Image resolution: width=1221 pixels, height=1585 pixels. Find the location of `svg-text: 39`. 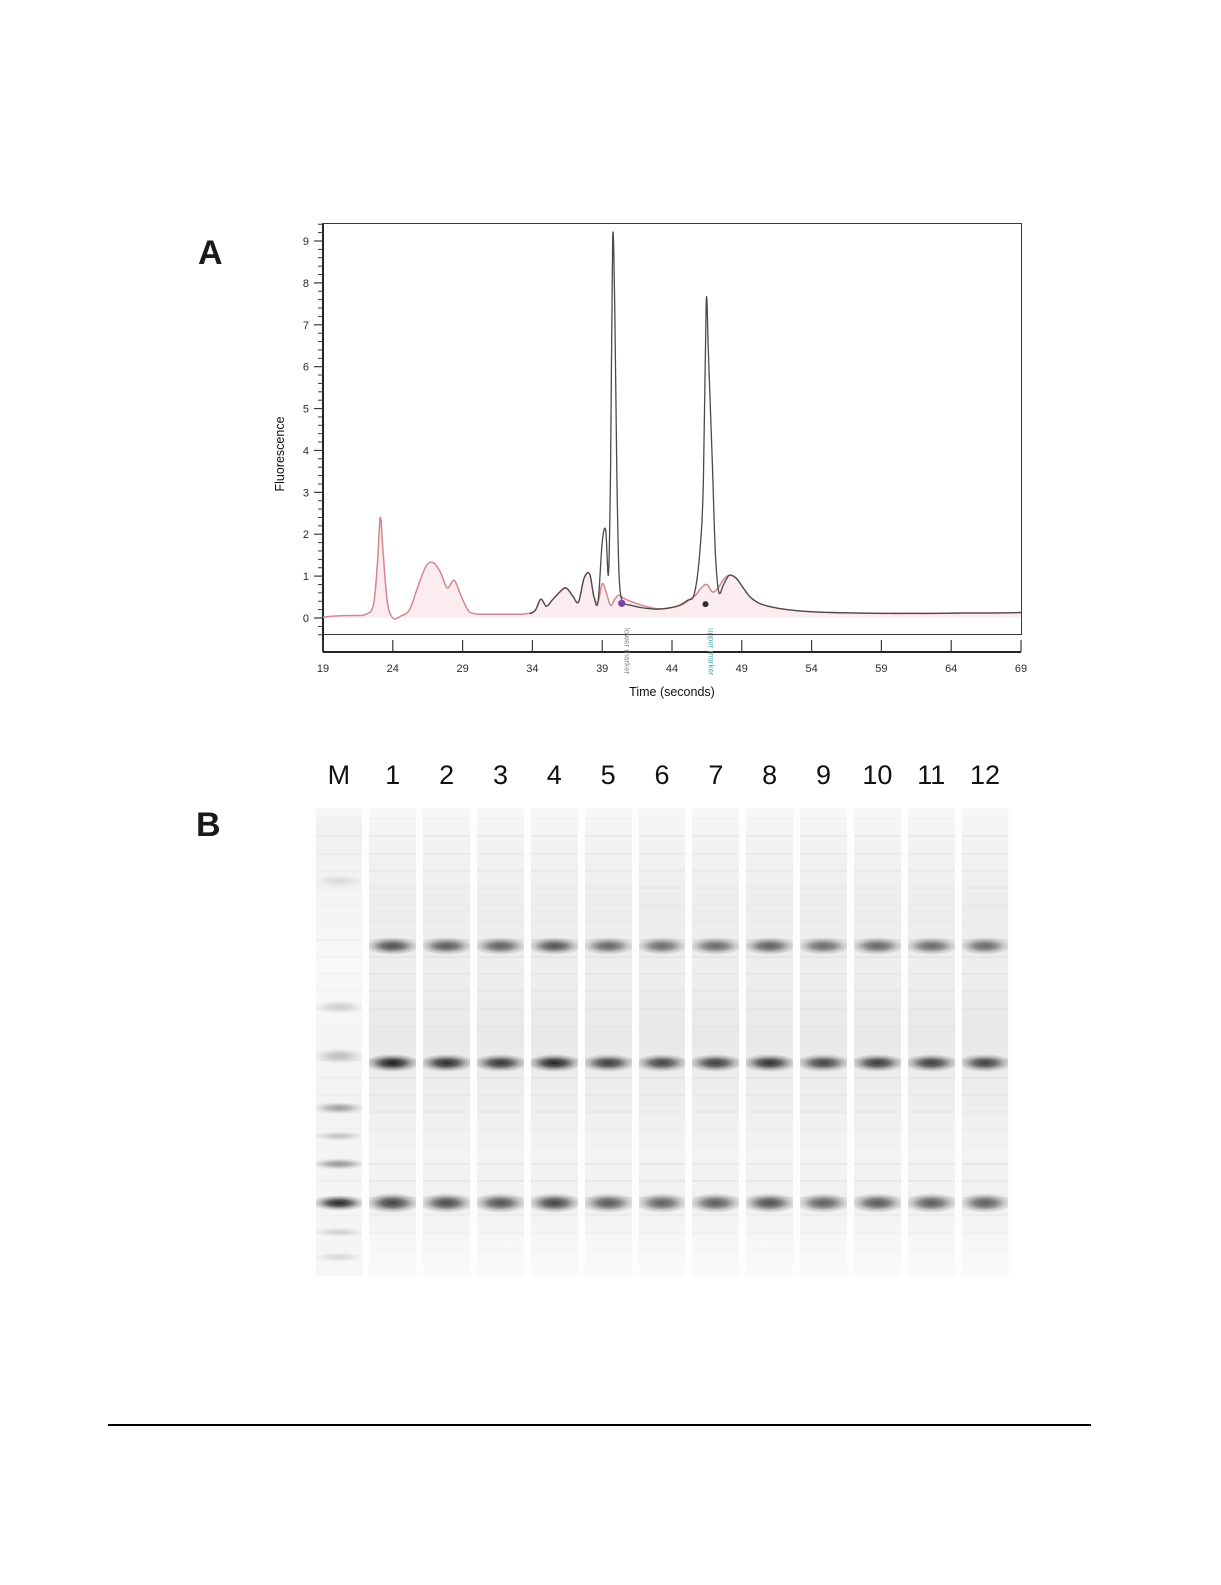

svg-text: 39 is located at coordinates (602, 669).